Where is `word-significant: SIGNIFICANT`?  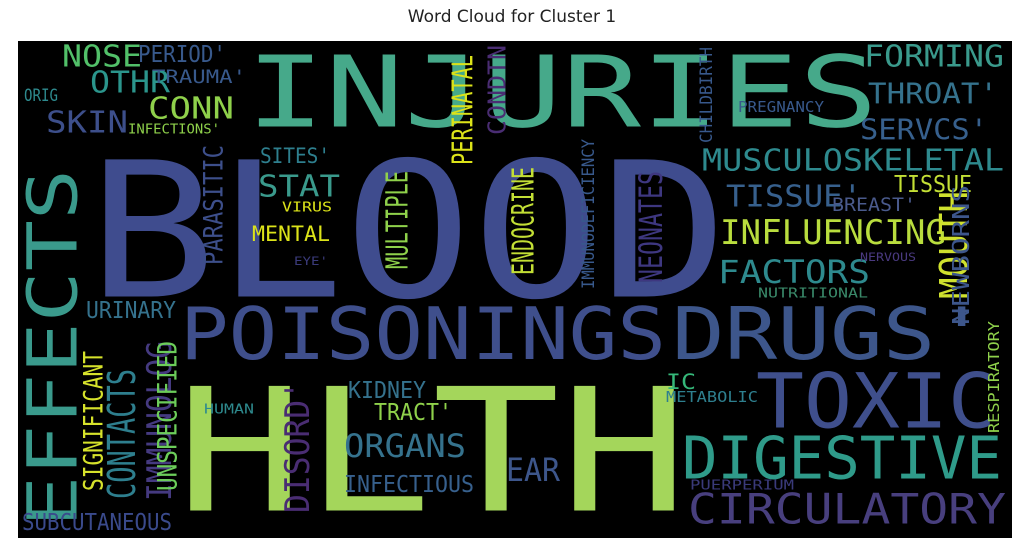
word-significant: SIGNIFICANT is located at coordinates (94, 421).